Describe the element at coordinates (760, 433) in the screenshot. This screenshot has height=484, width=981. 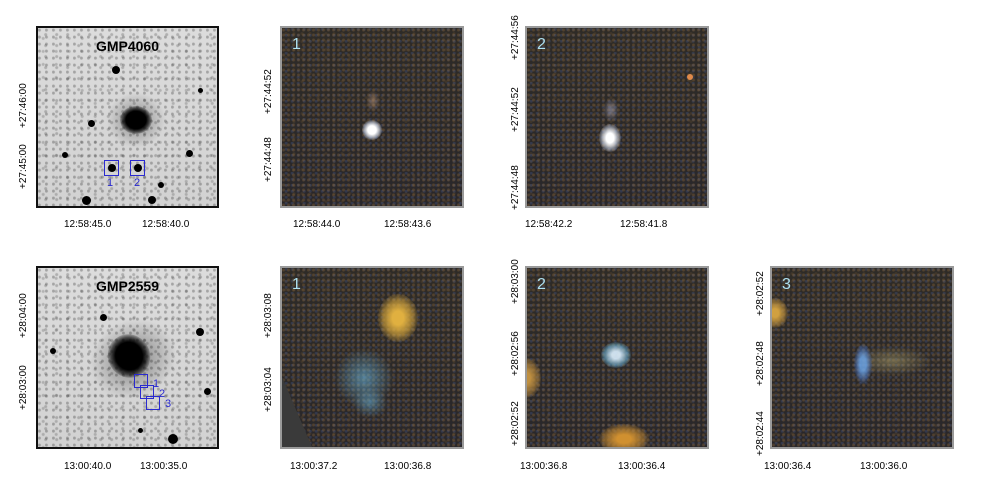
I see `y-tick-label: +28:02:44` at that location.